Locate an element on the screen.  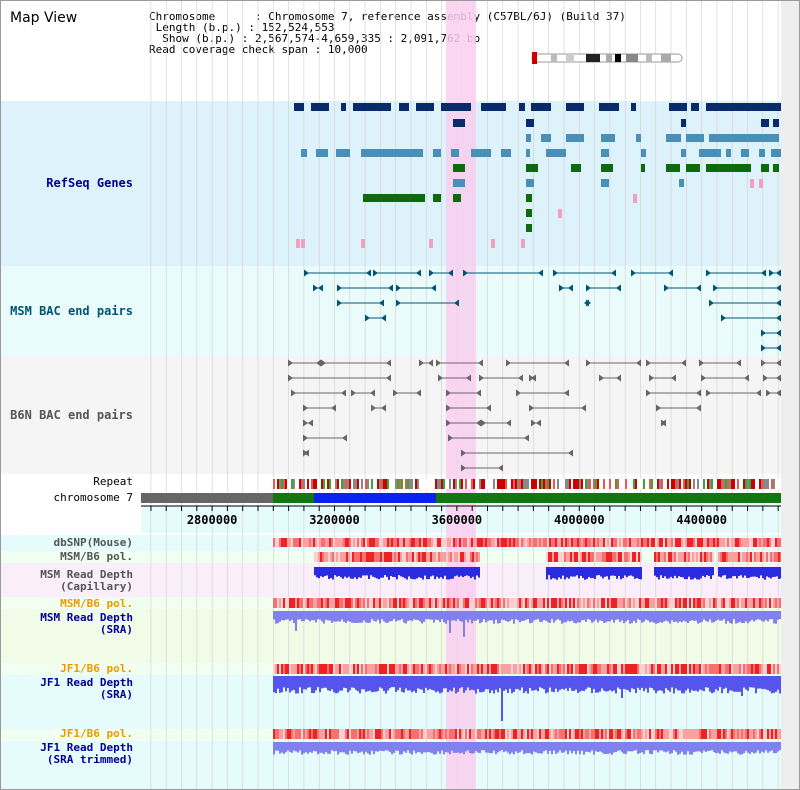
b6n-bac-label: B6N BAC end pairs is located at coordinates (71, 415).